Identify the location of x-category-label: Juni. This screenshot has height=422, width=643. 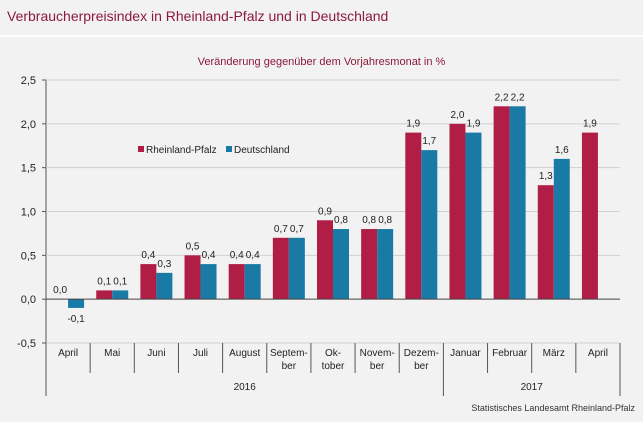
(156, 353).